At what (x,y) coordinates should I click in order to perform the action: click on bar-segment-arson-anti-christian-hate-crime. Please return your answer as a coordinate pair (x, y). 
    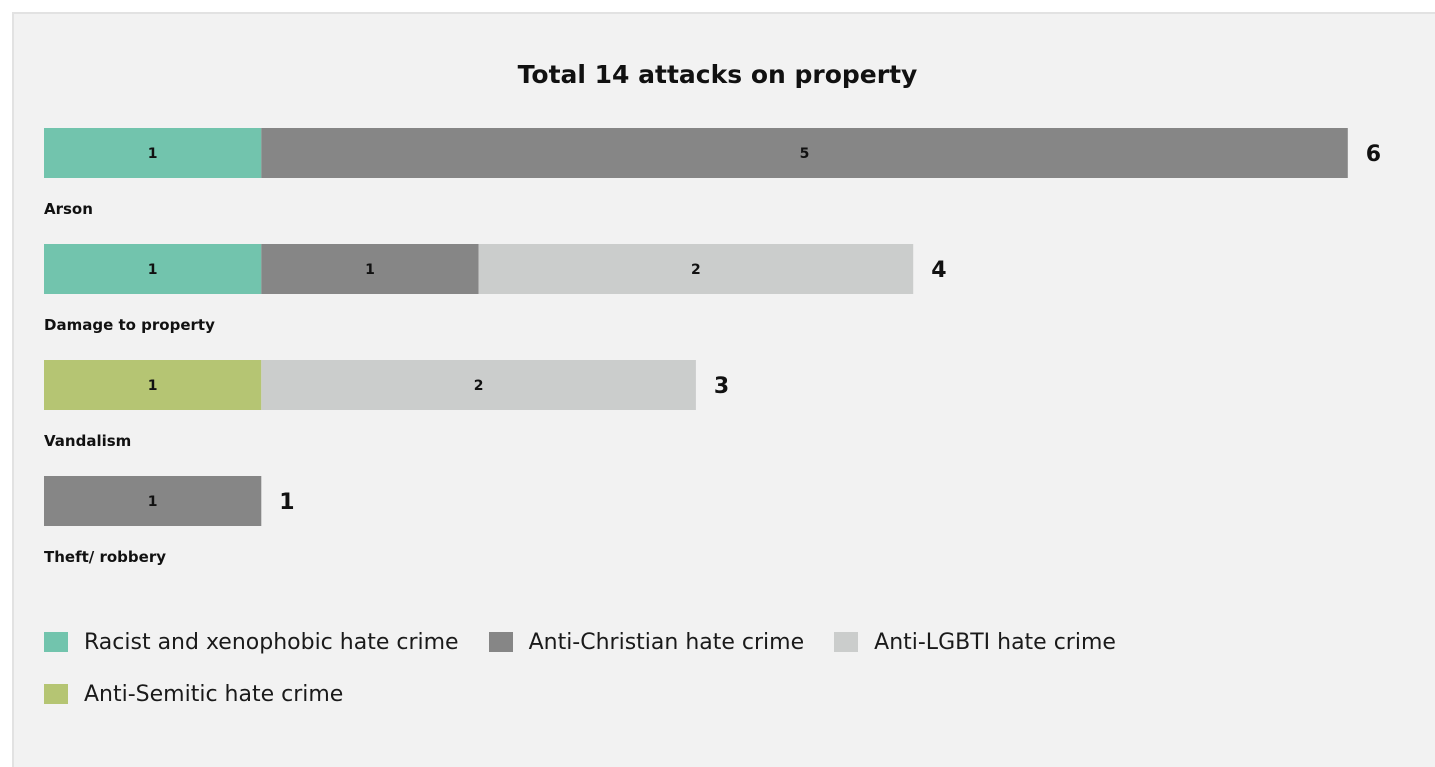
    Looking at the image, I should click on (804, 153).